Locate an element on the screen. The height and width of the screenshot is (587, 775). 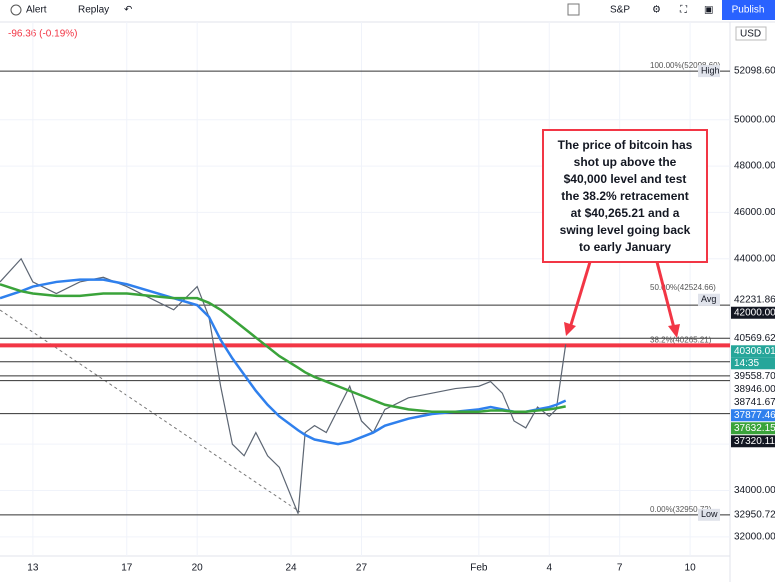
currency-label: USD is located at coordinates (750, 34).